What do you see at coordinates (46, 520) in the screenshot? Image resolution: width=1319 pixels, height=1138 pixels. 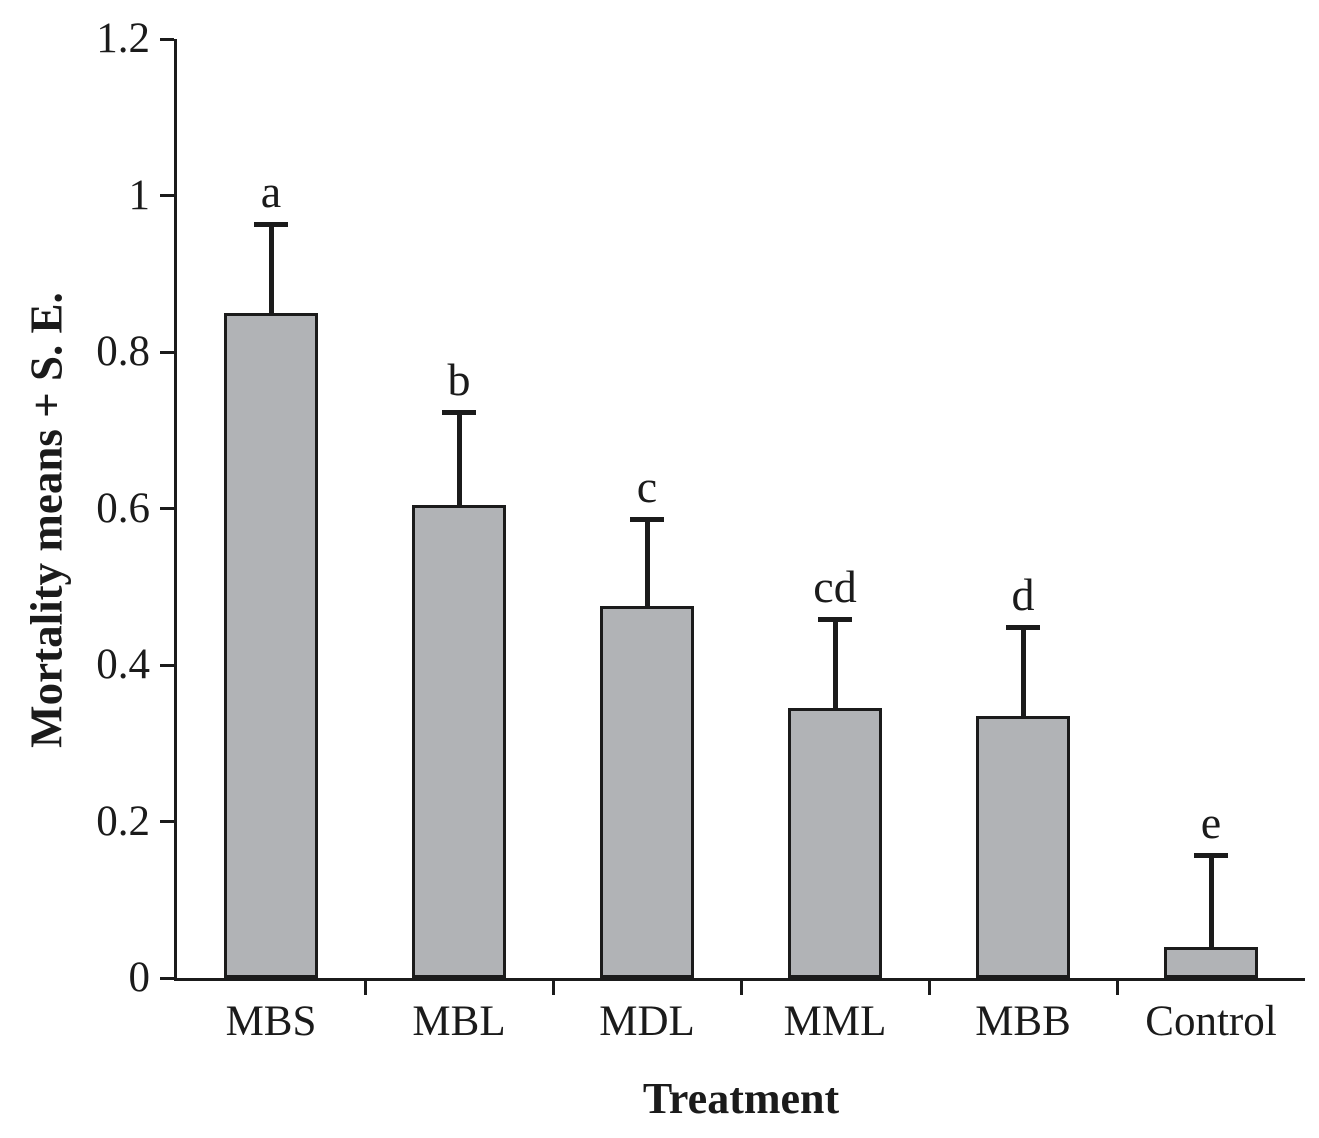 I see `y-axis-title: Mortality means + S. E.` at bounding box center [46, 520].